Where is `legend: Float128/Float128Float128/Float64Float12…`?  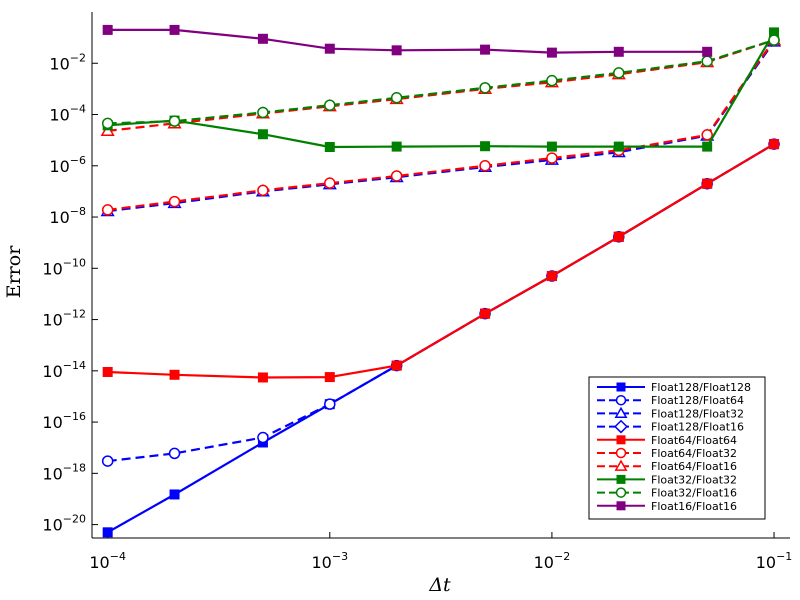 legend: Float128/Float128Float128/Float64Float12… is located at coordinates (677, 448).